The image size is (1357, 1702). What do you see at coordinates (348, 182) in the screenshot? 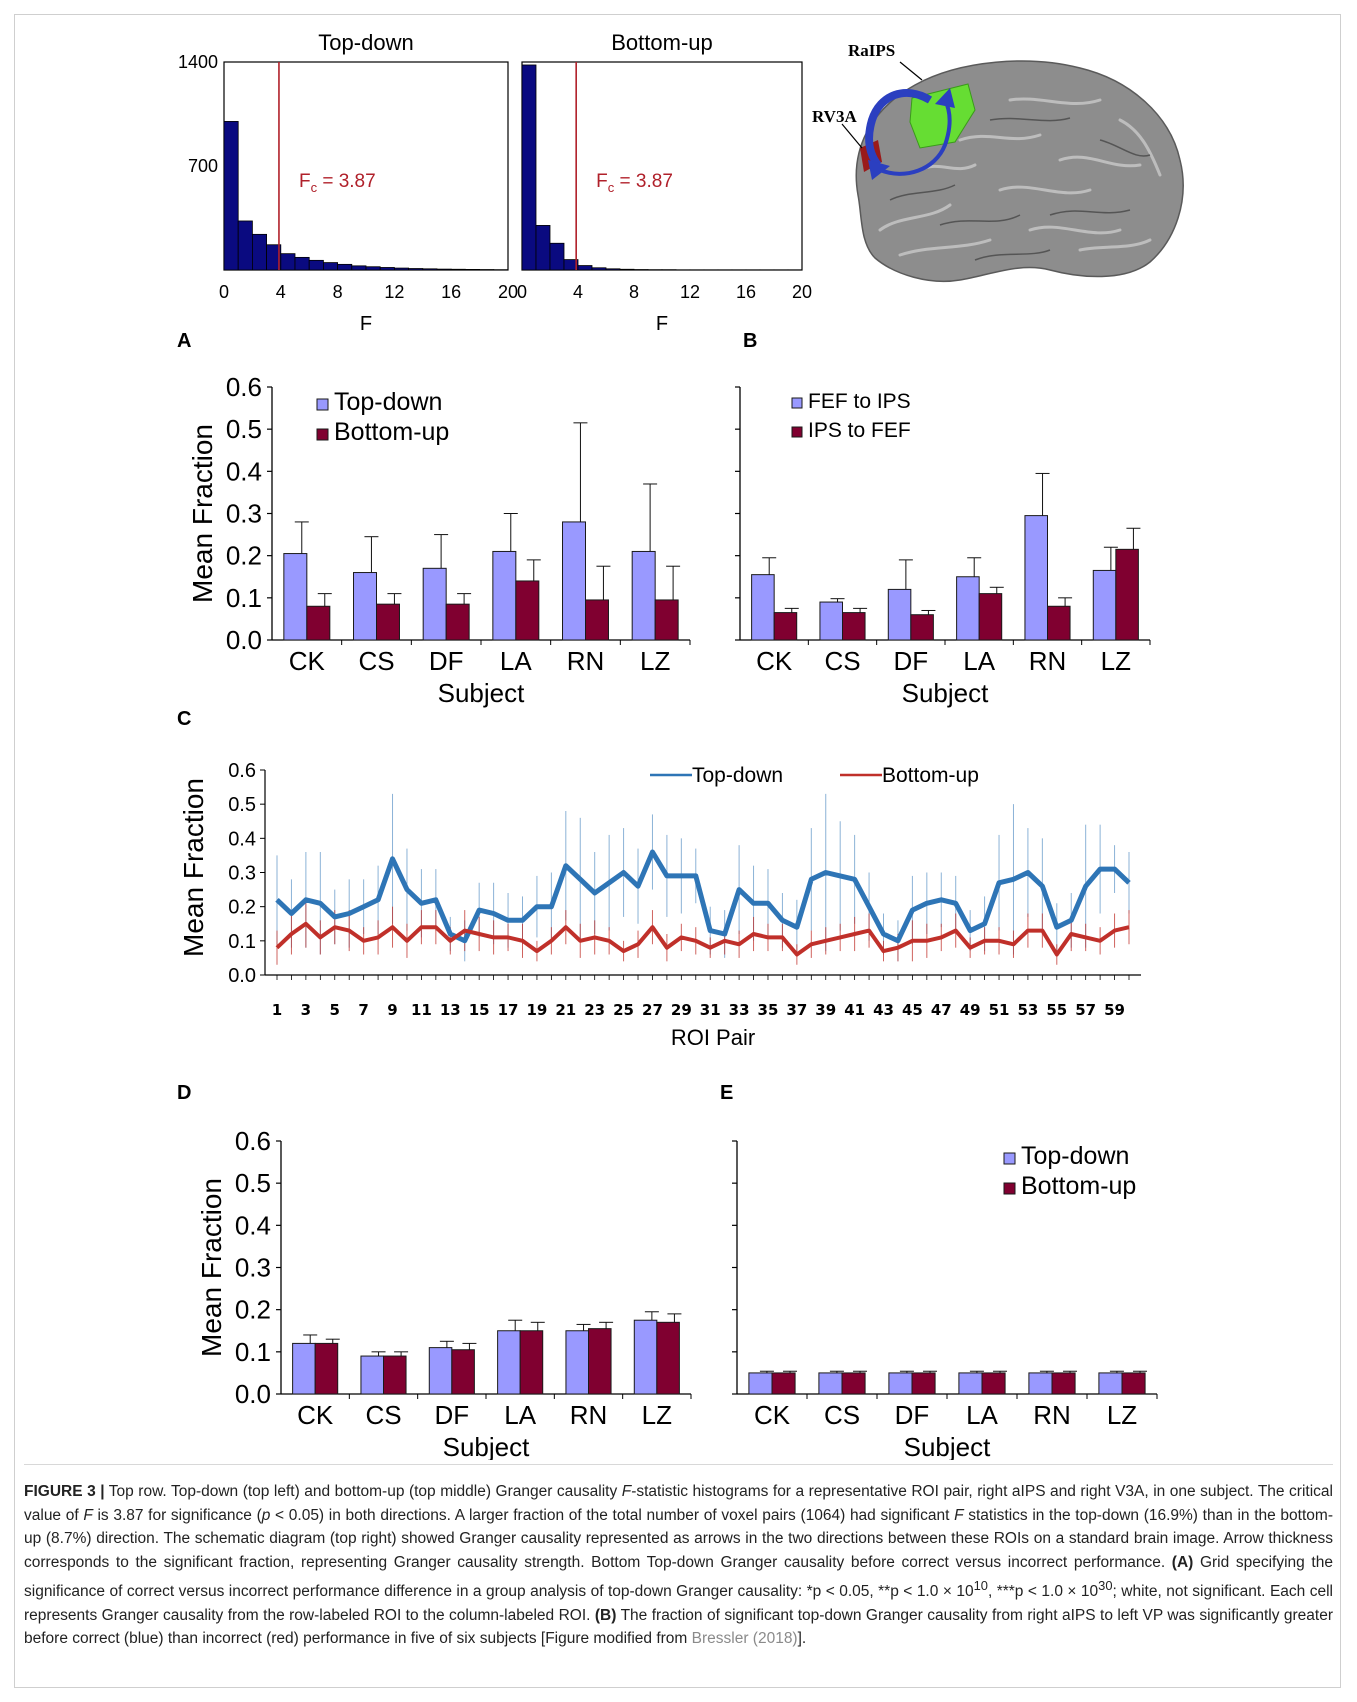
I see `histogram-hist-topdown: Fc = 3.87 Top-down 0 4 8 12 16 20 700 1400 F` at bounding box center [348, 182].